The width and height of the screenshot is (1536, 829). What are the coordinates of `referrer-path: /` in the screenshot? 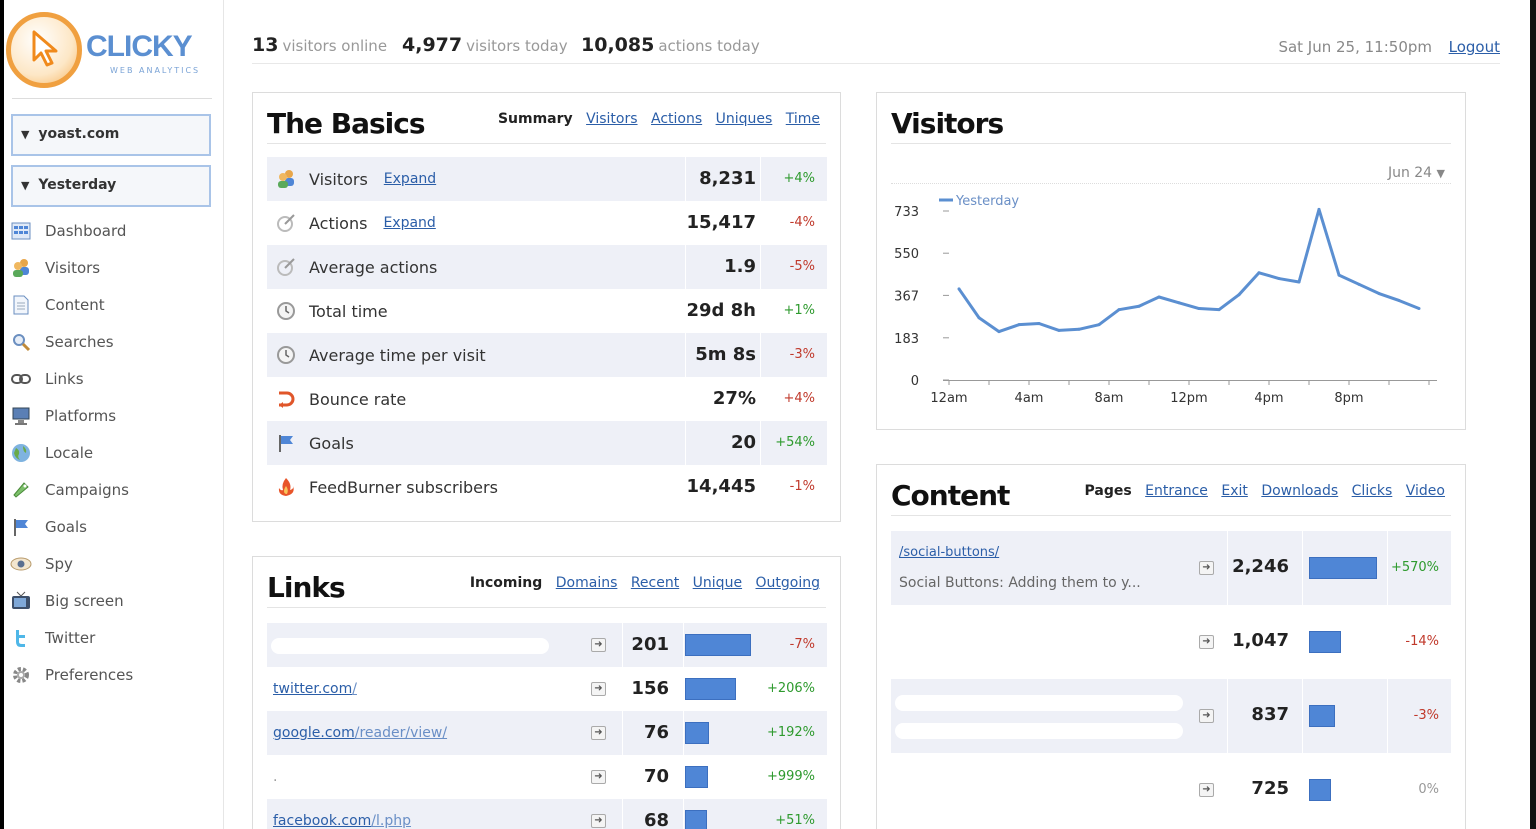 It's located at (354, 689).